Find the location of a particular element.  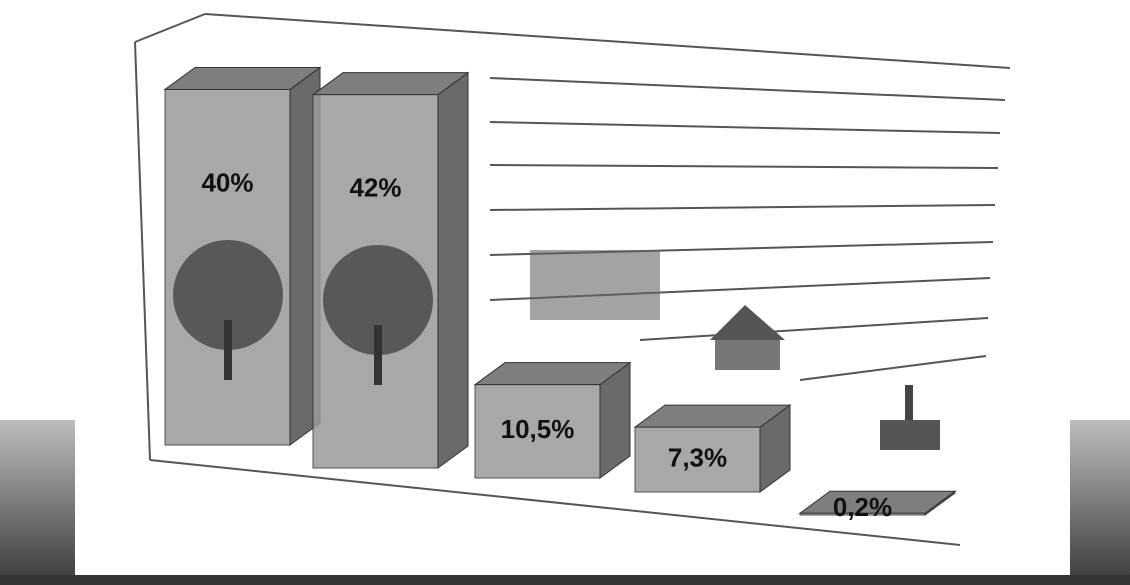

x-axis is located at coordinates (555, 502).